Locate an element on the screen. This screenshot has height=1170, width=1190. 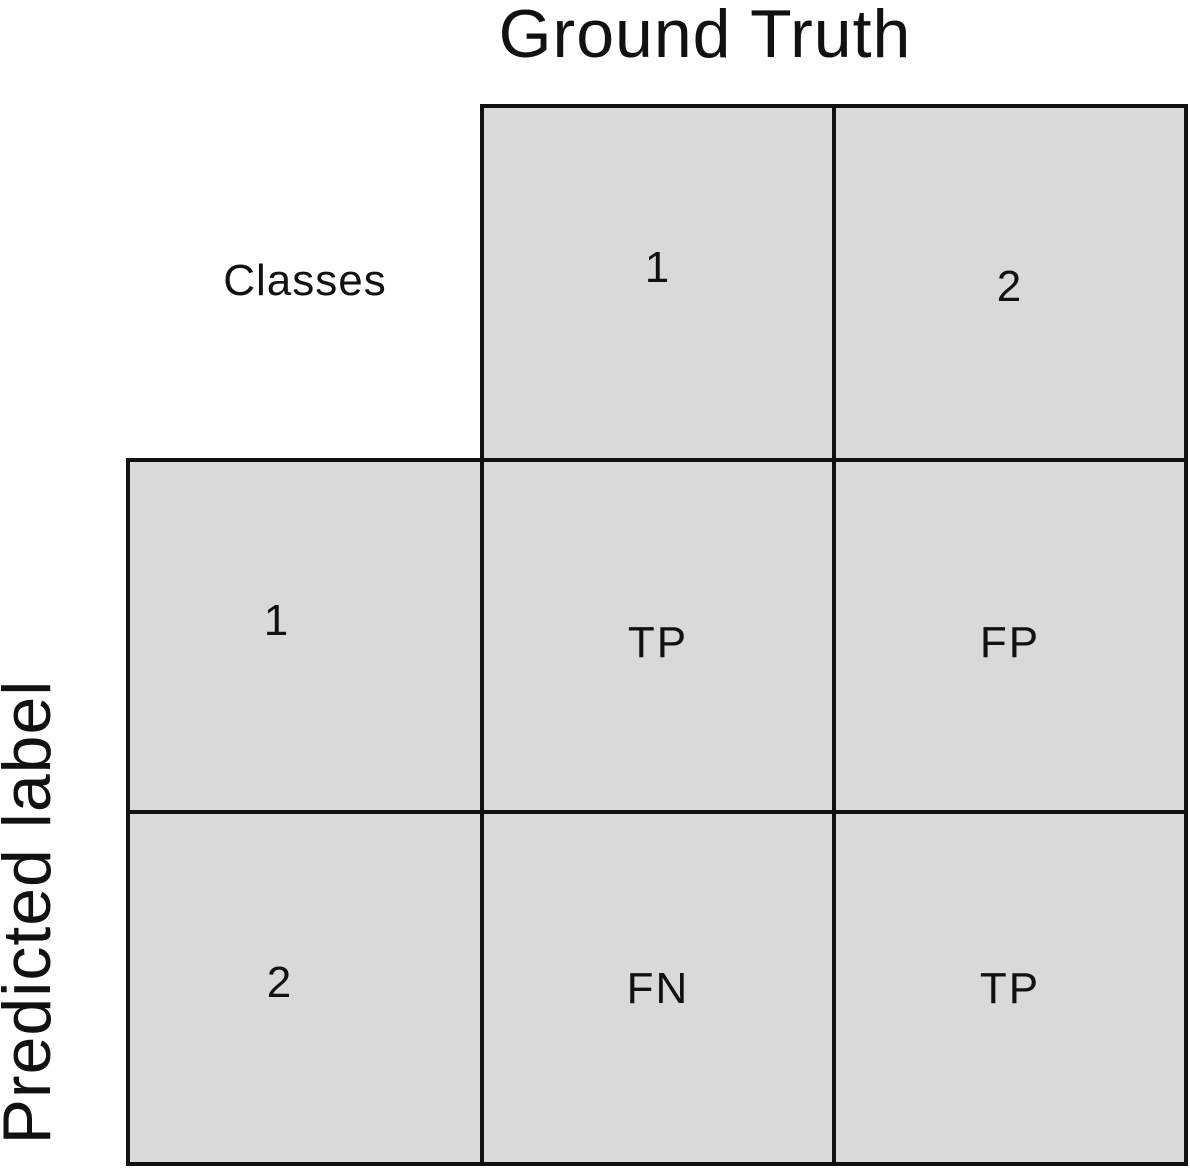
y-axis-label: Predicted label is located at coordinates (32, 912).